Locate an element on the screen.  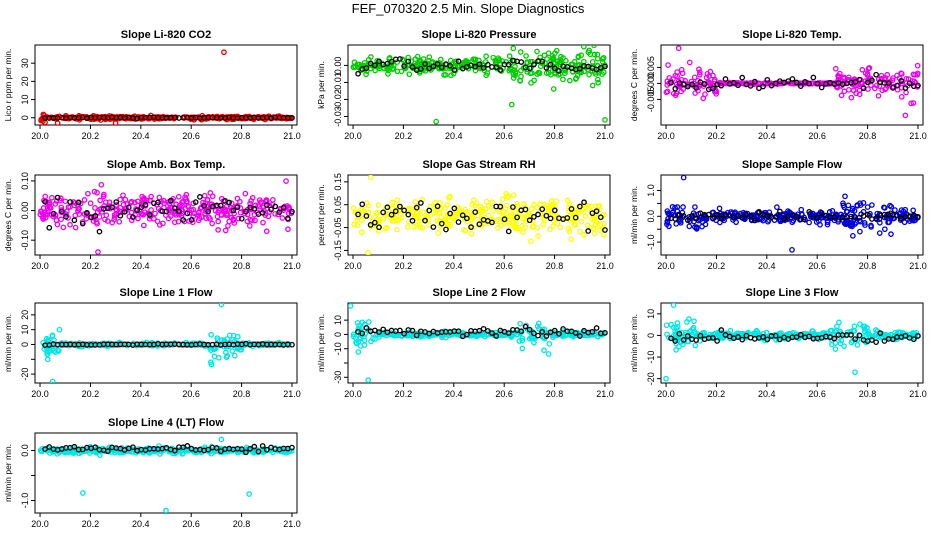
y-tick-label: -20 is located at coordinates (25, 374).